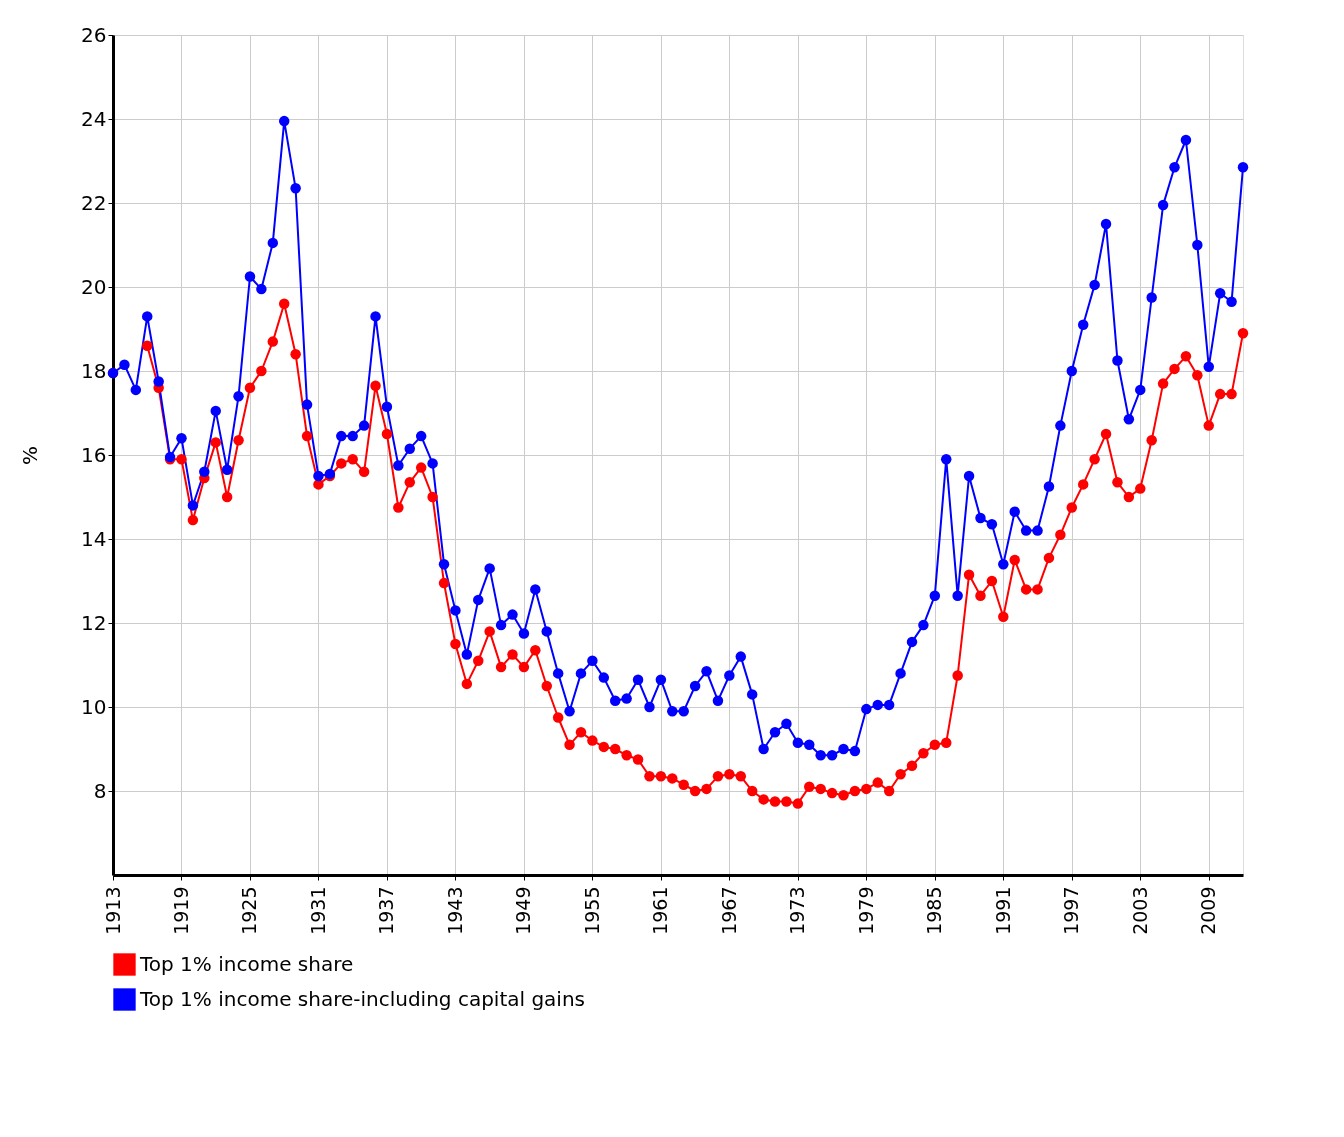  What do you see at coordinates (94, 454) in the screenshot?
I see `y-tick-label: 16` at bounding box center [94, 454].